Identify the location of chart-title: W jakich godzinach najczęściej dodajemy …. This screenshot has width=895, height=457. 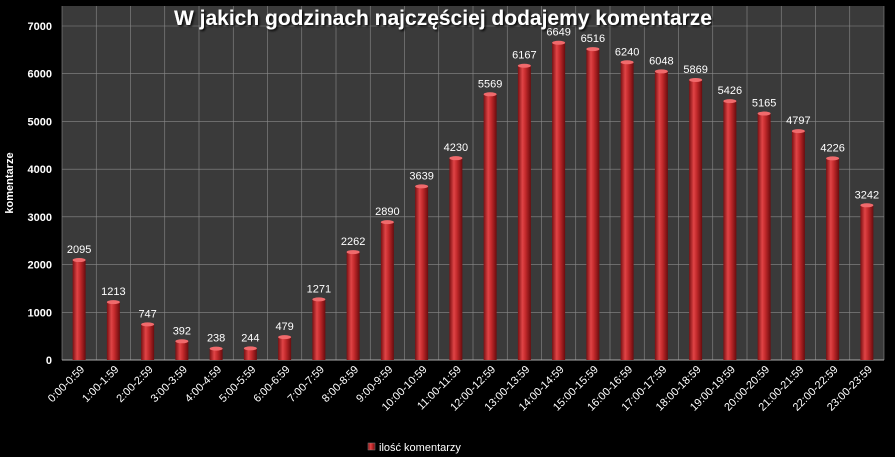
(443, 18).